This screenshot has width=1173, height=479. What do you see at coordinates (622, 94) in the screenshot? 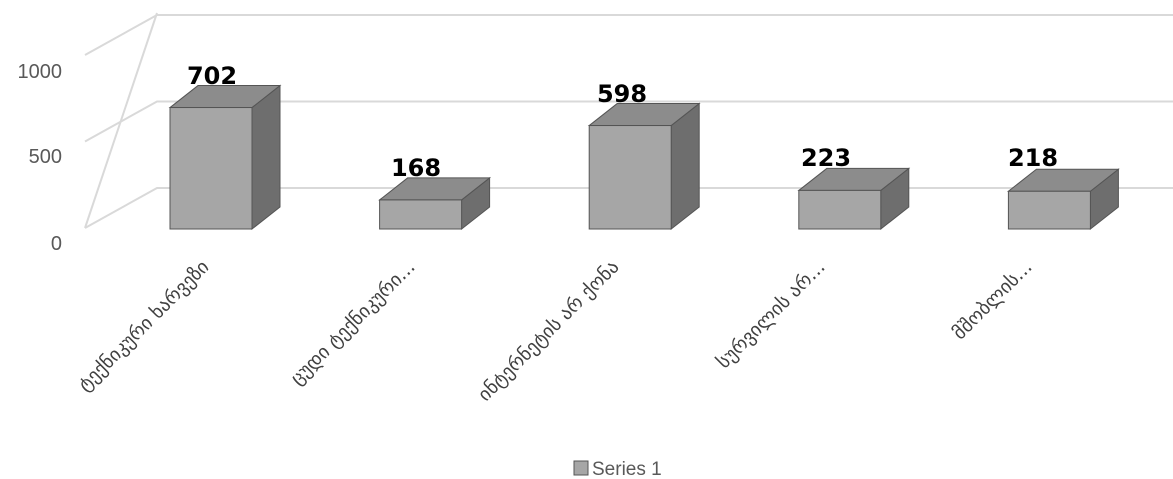
I see `data-label: 598` at bounding box center [622, 94].